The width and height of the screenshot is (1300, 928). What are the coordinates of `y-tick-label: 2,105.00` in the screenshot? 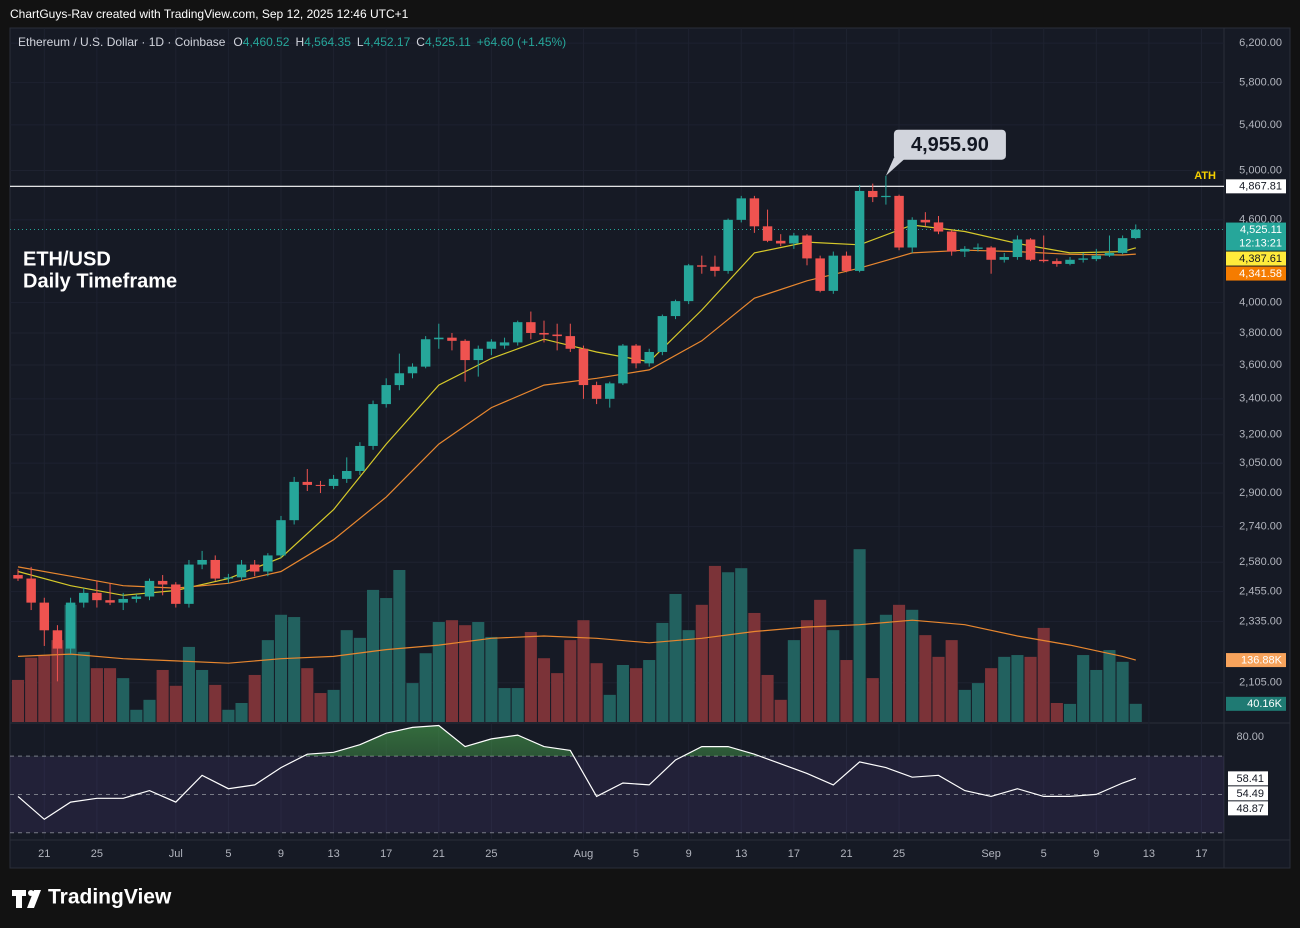 It's located at (1260, 683).